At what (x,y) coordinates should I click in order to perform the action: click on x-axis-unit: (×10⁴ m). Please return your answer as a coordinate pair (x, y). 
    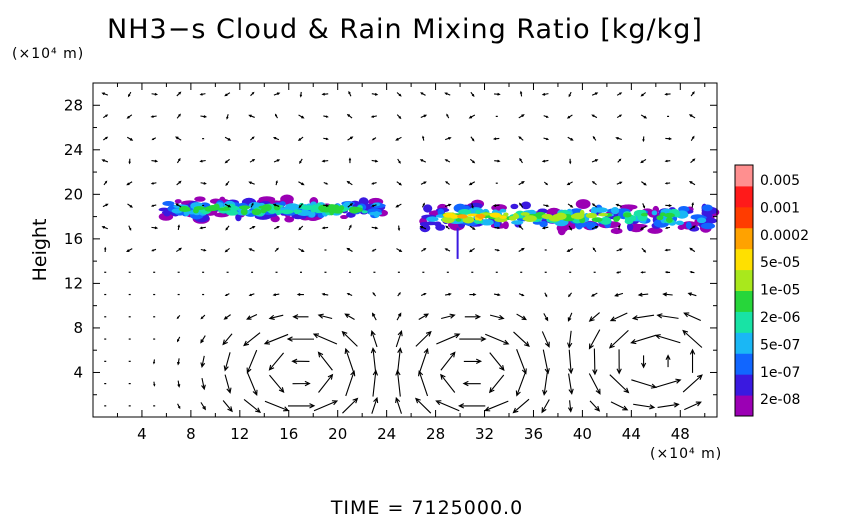
    Looking at the image, I should click on (686, 454).